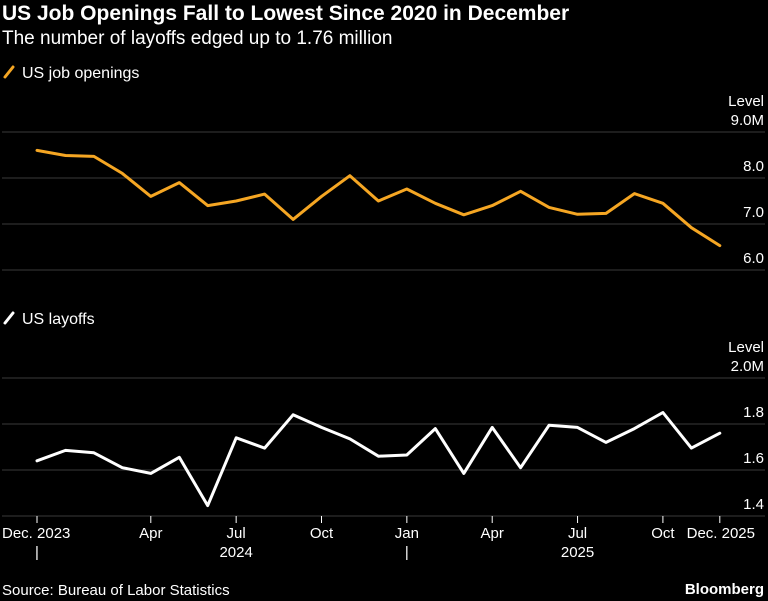  Describe the element at coordinates (9, 318) in the screenshot. I see `layoffs-legend-swatch` at that location.